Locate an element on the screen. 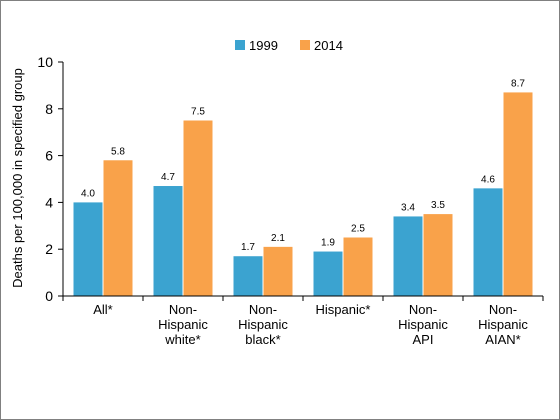 The image size is (560, 420). y-tick-label: 10 is located at coordinates (45, 62).